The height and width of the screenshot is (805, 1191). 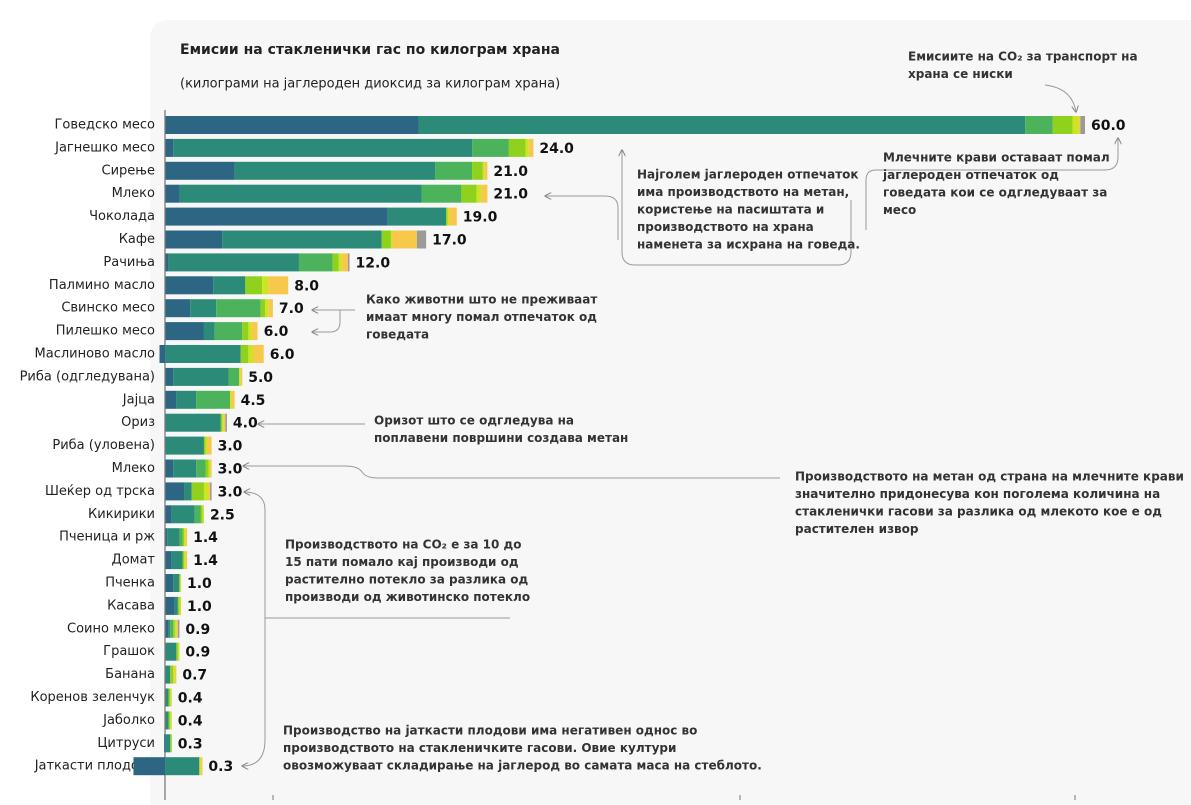 What do you see at coordinates (403, 545) in the screenshot?
I see `annotation: Производството на CO₂ е за 10 до` at bounding box center [403, 545].